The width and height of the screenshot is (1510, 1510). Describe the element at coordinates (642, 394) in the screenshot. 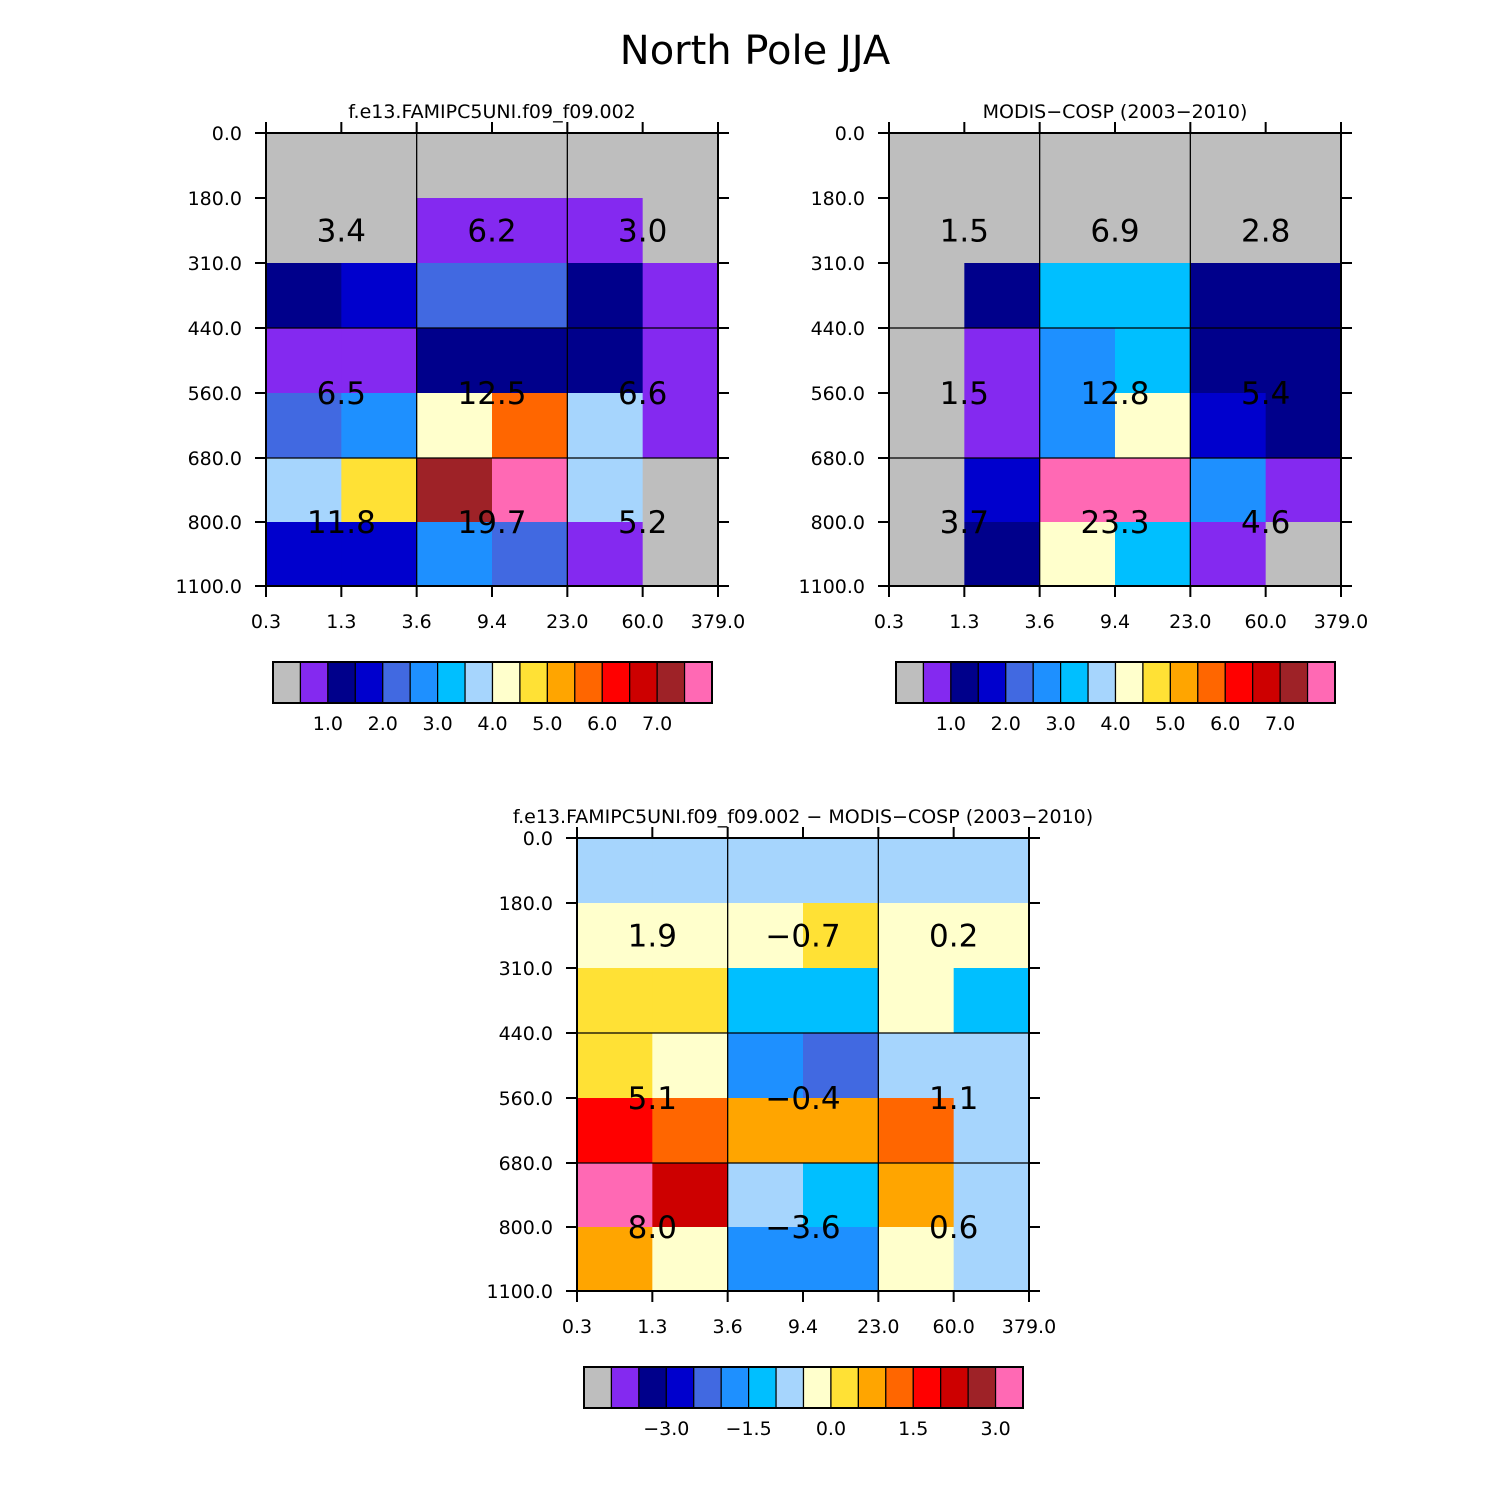

I see `block-value-label: 6.6` at that location.